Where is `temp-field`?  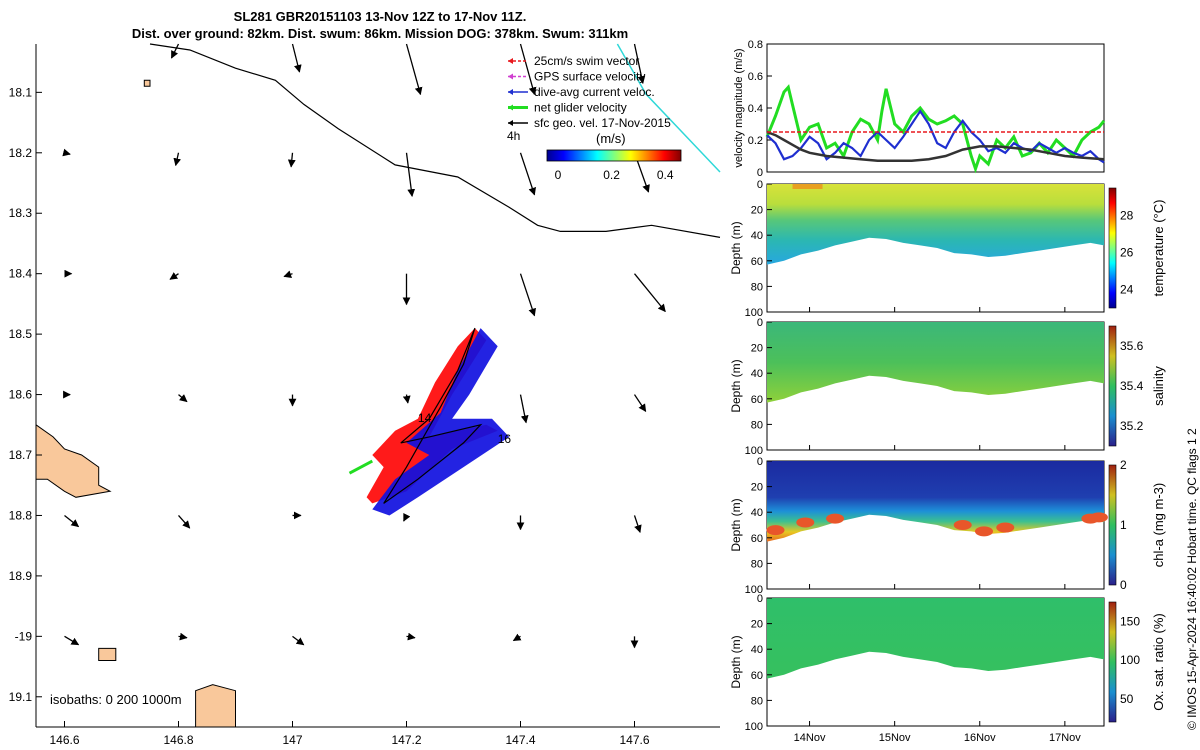
temp-field is located at coordinates (935, 224).